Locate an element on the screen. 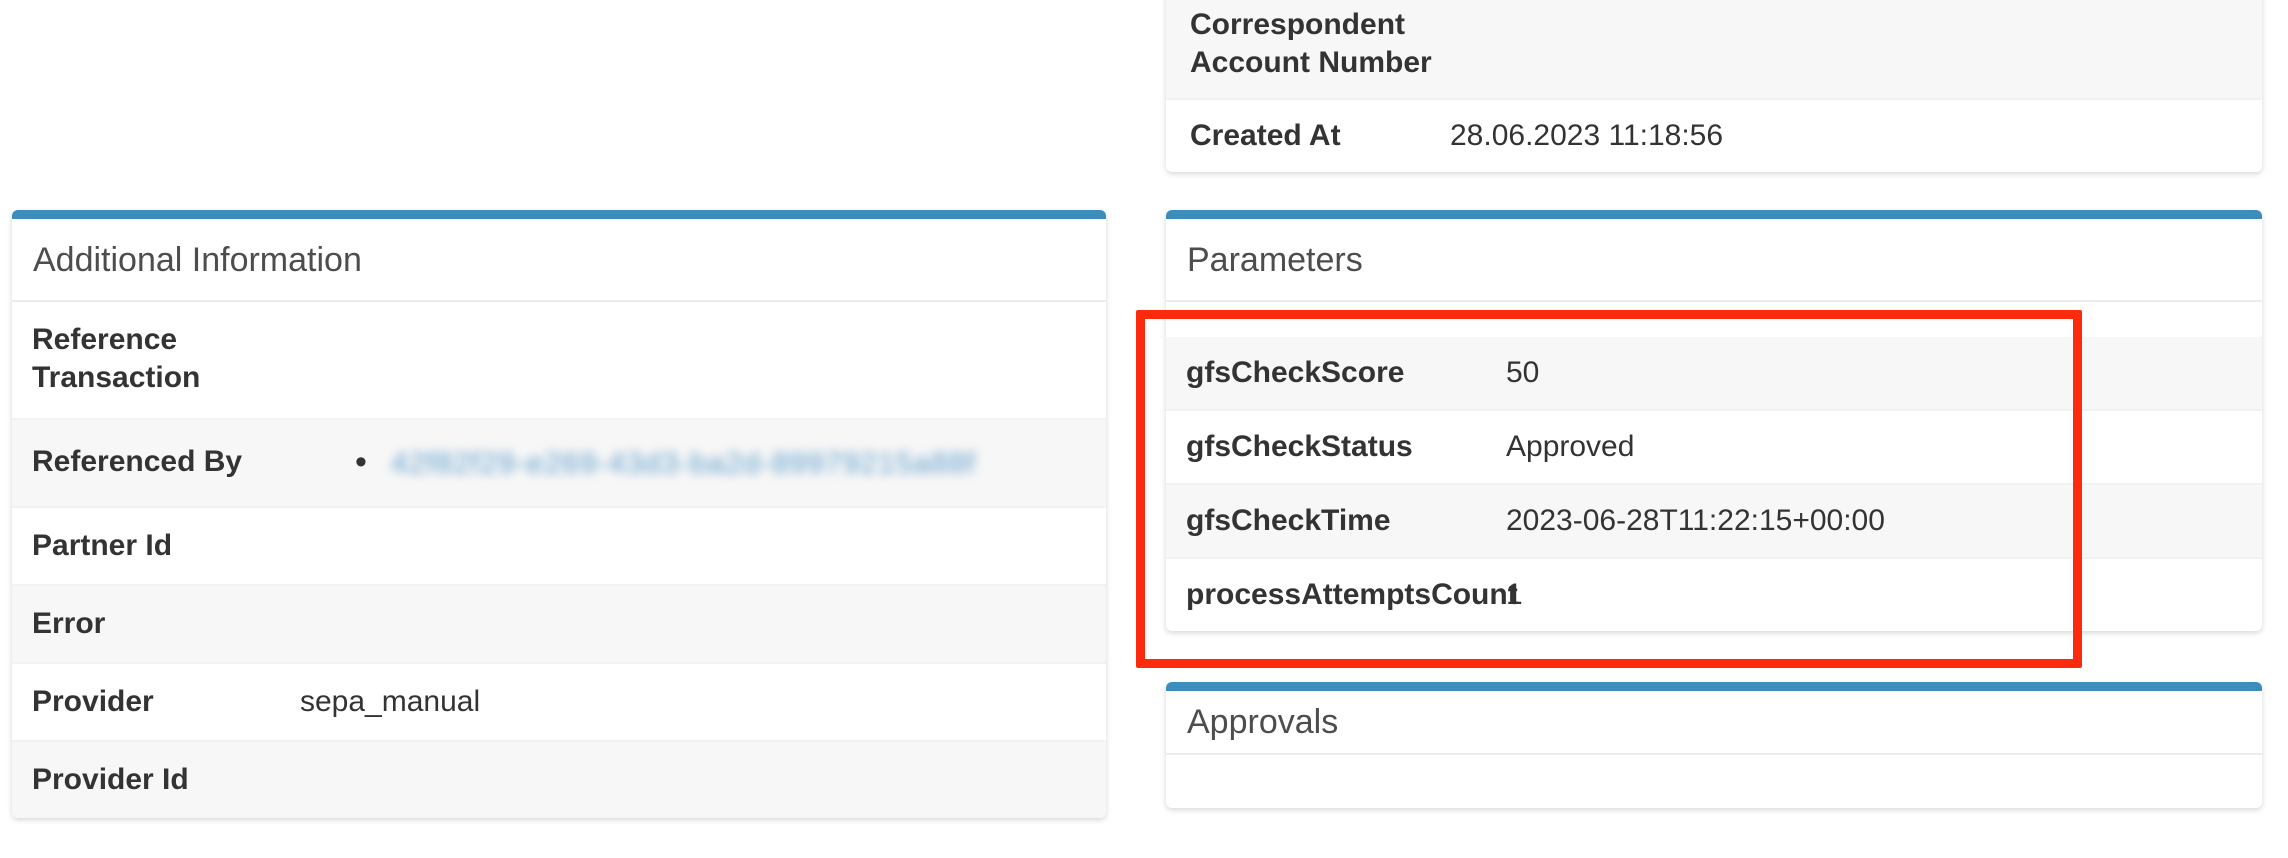 Image resolution: width=2288 pixels, height=858 pixels. card-title-approvals: Approvals is located at coordinates (1263, 722).